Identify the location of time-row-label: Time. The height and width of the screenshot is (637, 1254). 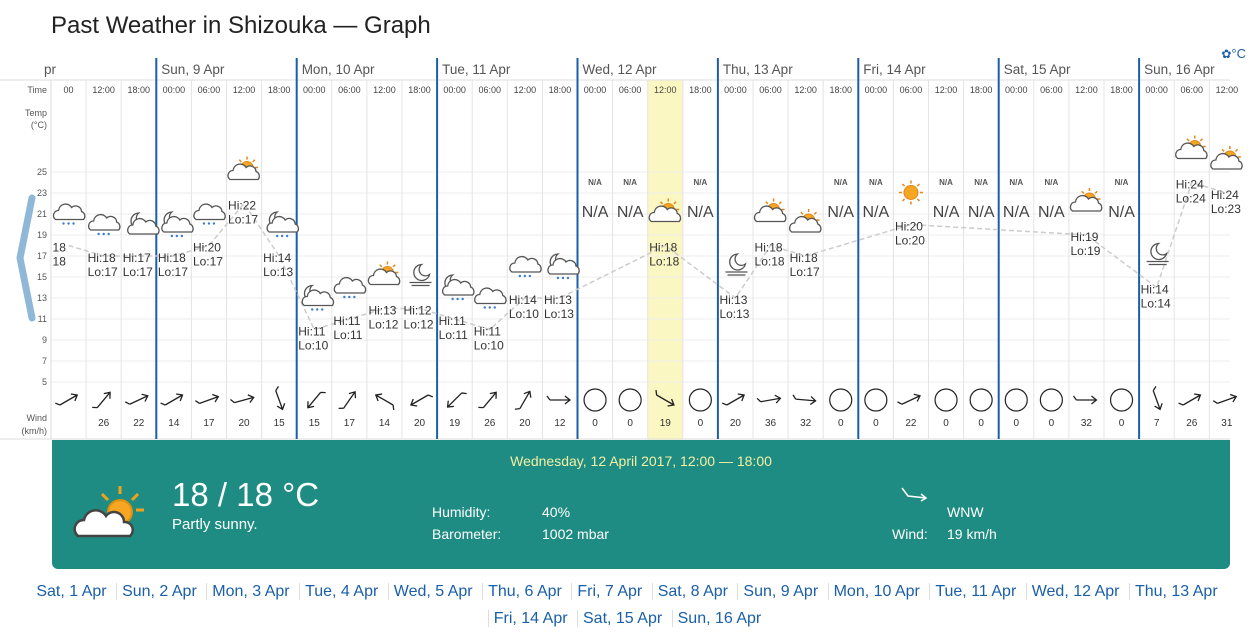
(37, 90).